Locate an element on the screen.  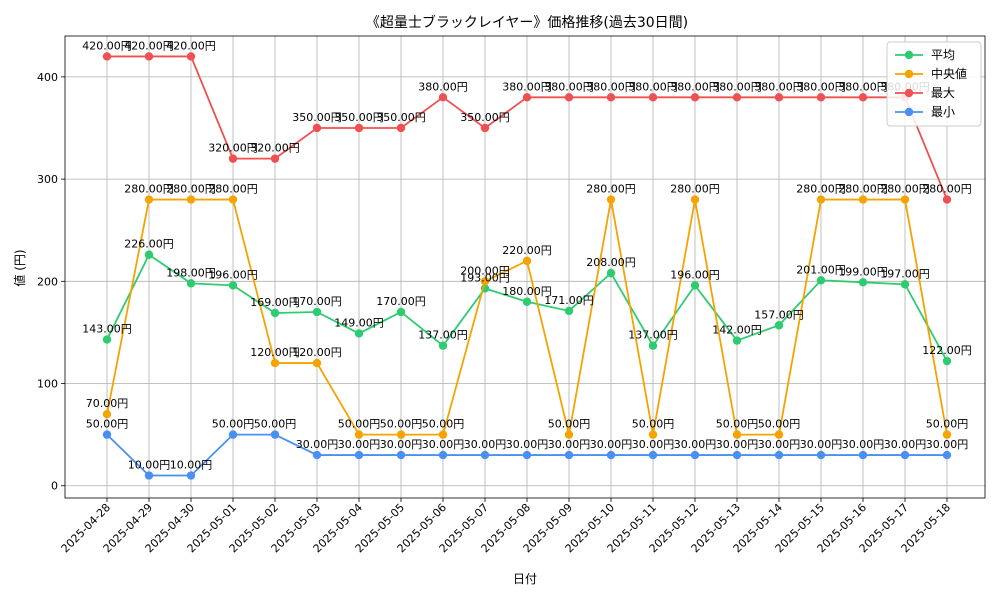
data-label: 196.00円 is located at coordinates (233, 274).